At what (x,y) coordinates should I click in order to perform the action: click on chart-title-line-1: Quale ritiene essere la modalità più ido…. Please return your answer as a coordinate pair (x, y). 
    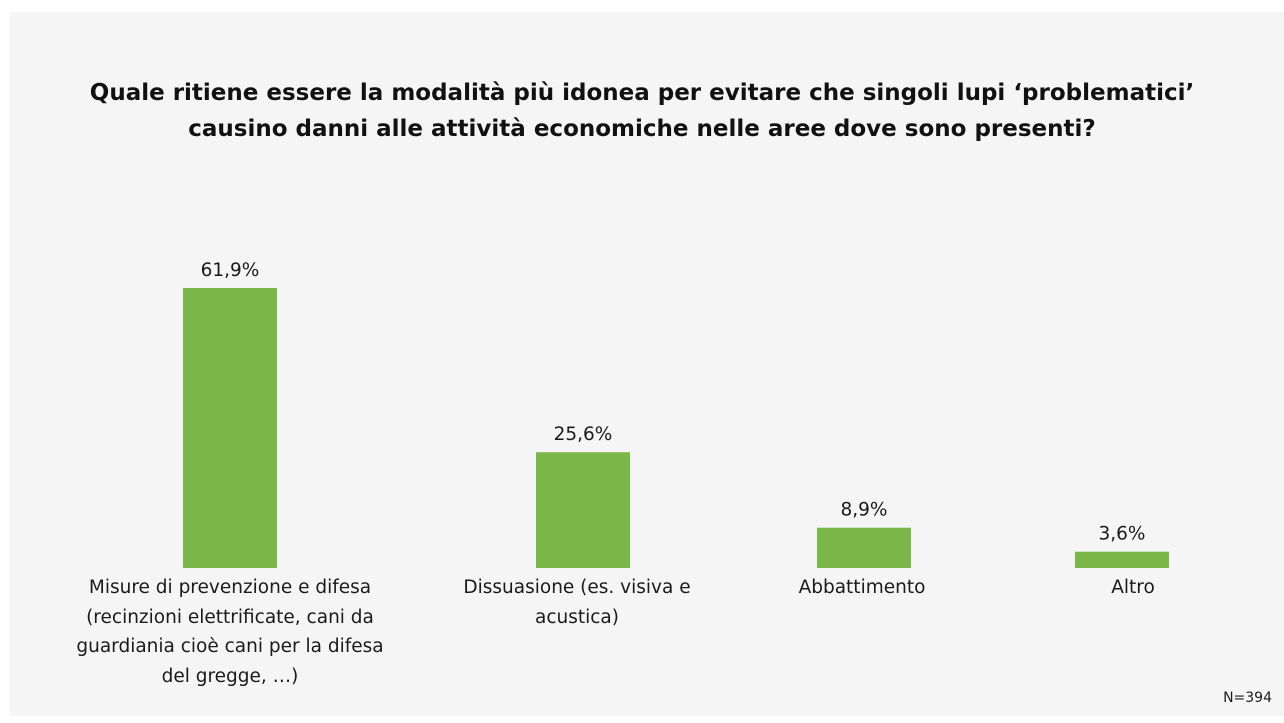
    Looking at the image, I should click on (642, 93).